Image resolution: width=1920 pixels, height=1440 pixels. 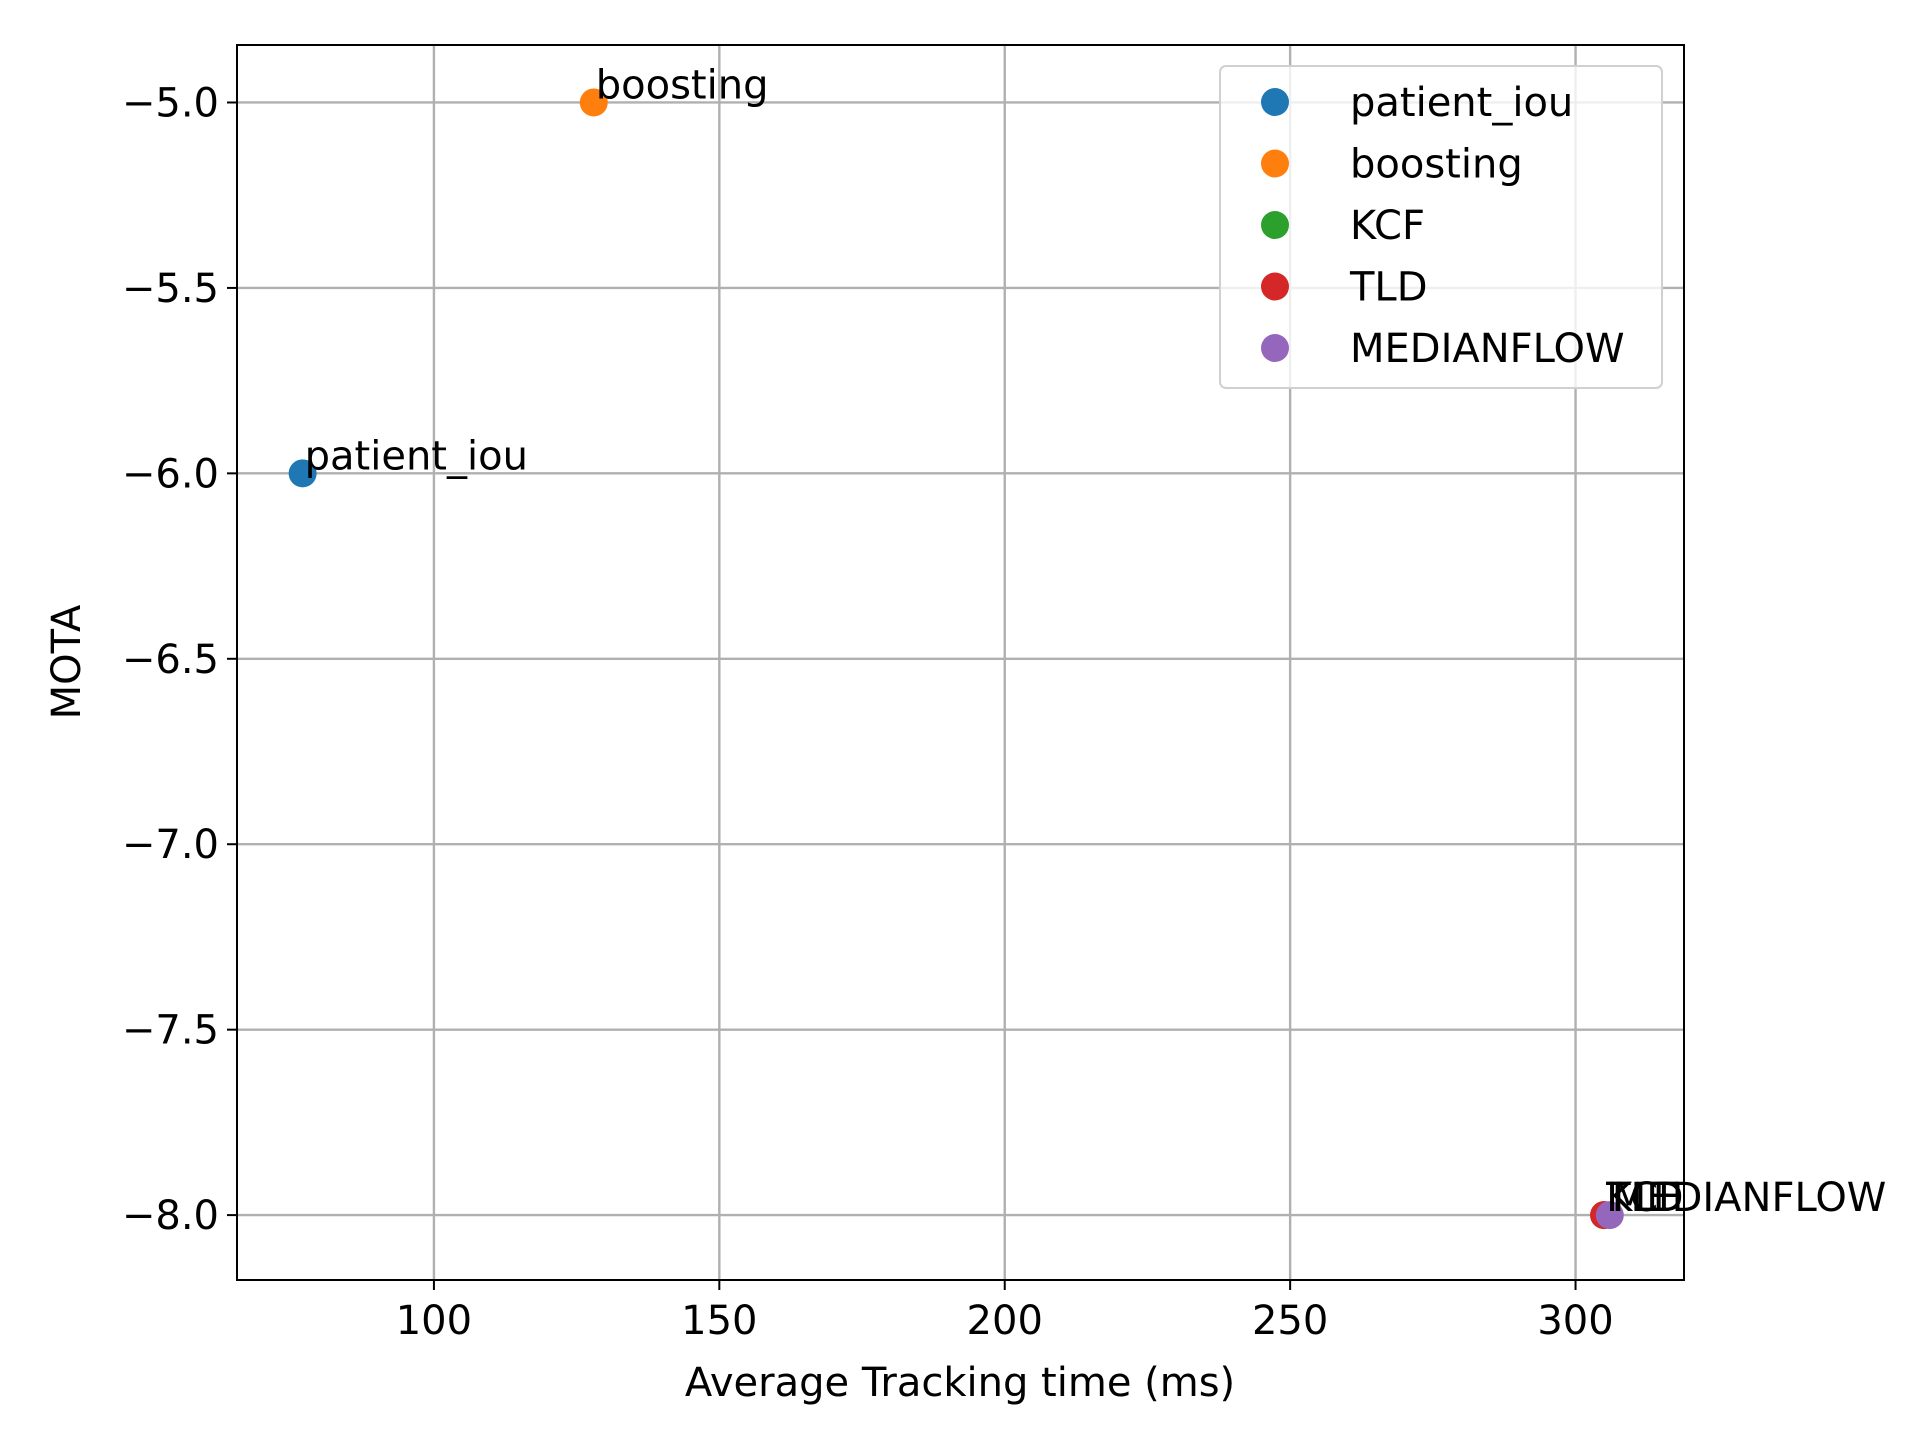 I want to click on x-tick-label: 100, so click(x=434, y=1321).